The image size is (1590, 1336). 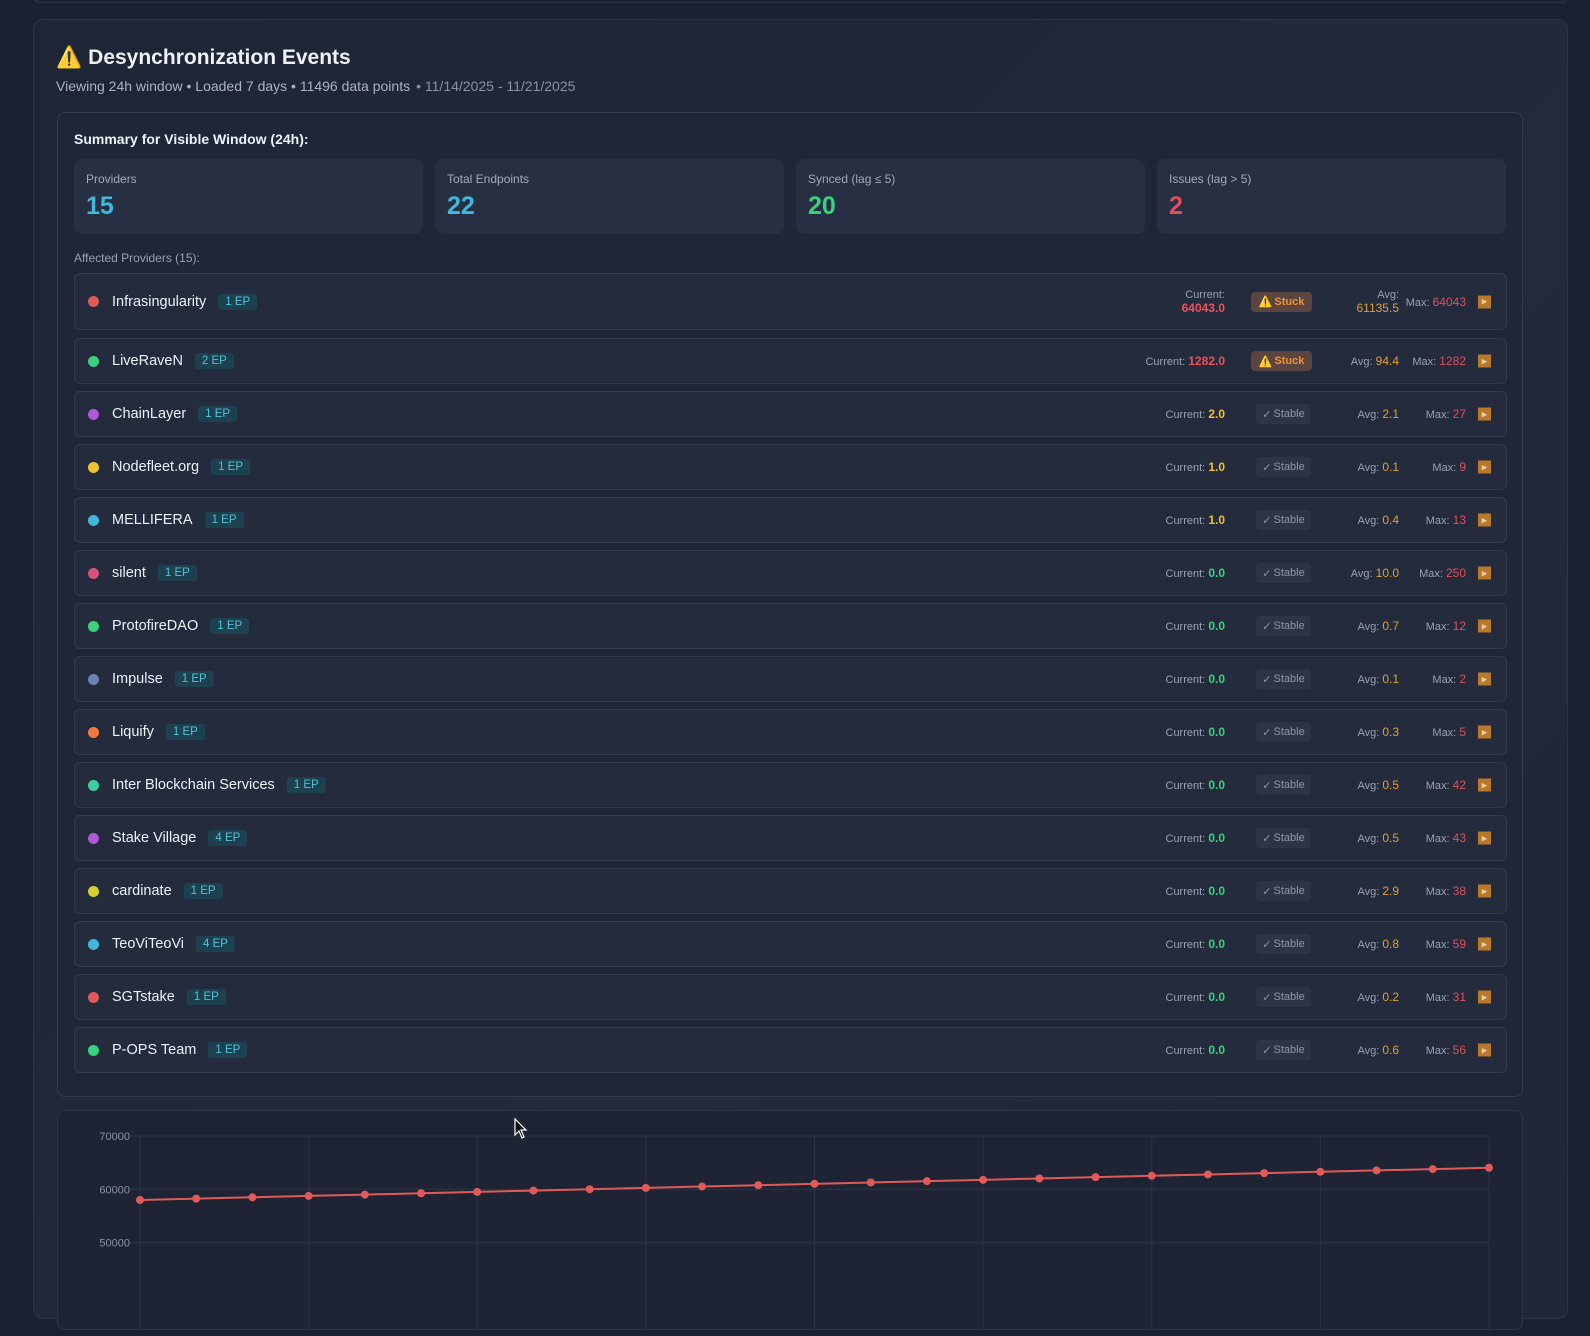 What do you see at coordinates (133, 732) in the screenshot?
I see `provider-name: Liquify` at bounding box center [133, 732].